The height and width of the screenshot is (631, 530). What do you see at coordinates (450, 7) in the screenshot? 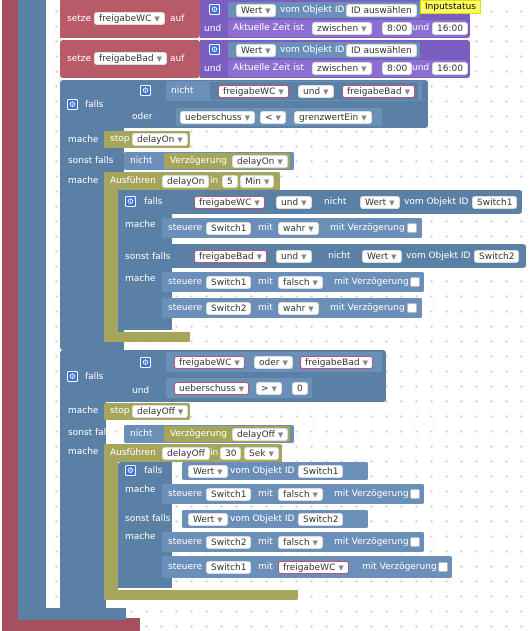
I see `inputstatus-comment: Inputstatus` at bounding box center [450, 7].